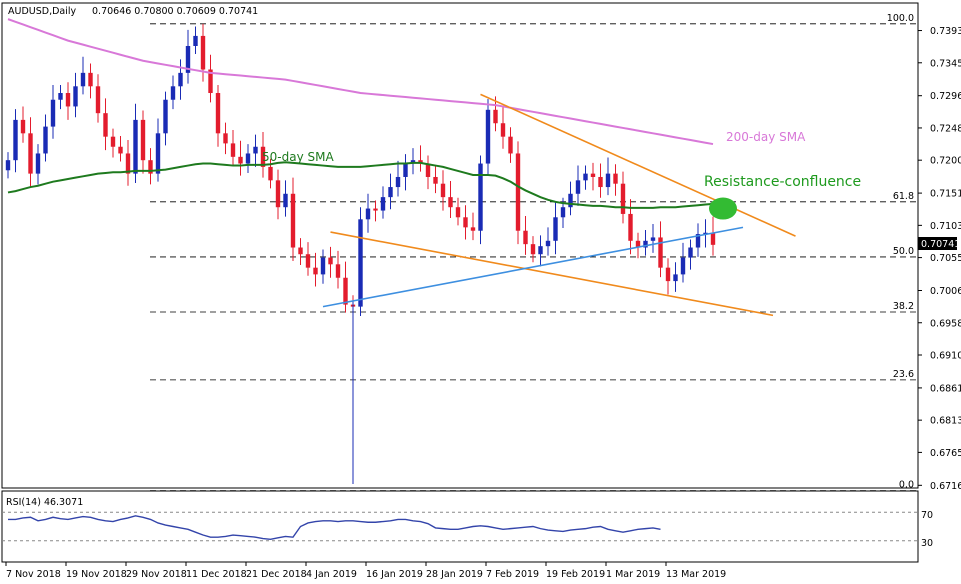 The image size is (961, 584). I want to click on current-price-tag: 0.70741, so click(939, 243).